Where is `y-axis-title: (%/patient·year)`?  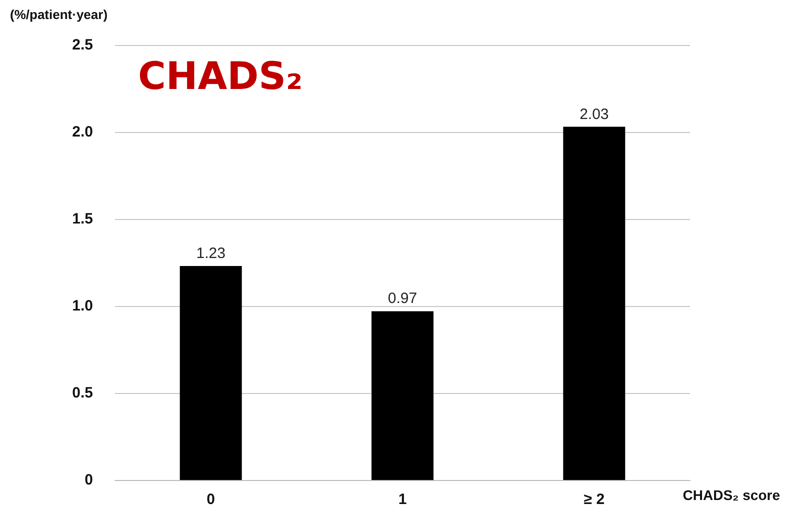
y-axis-title: (%/patient·year) is located at coordinates (59, 14).